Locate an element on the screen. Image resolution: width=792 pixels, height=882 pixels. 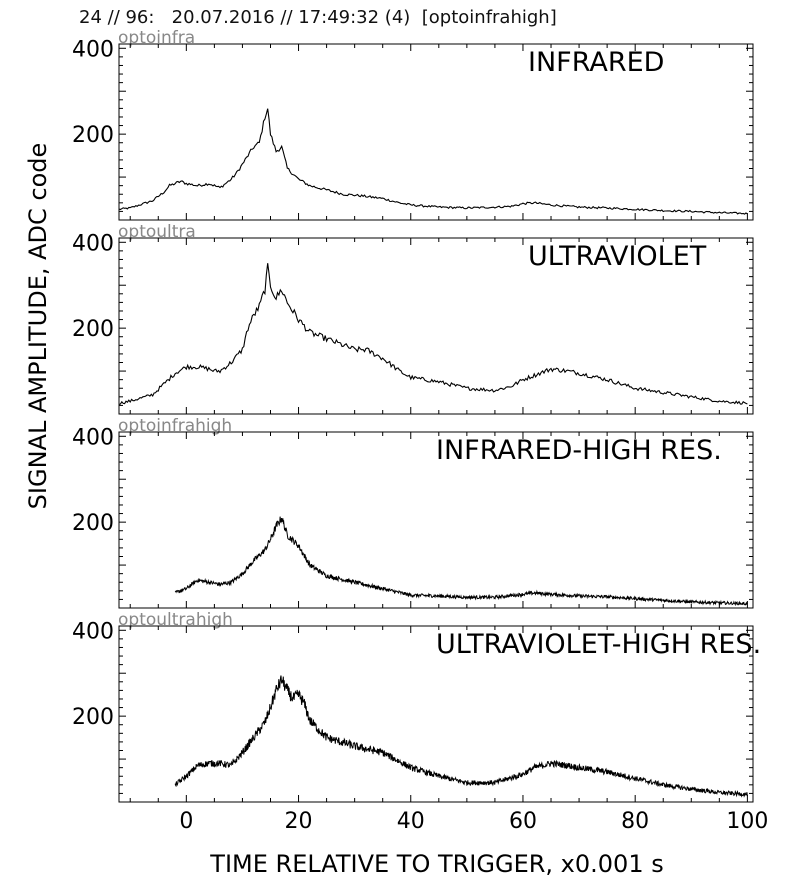
panel-tag-optoultra: optoultra is located at coordinates (157, 232).